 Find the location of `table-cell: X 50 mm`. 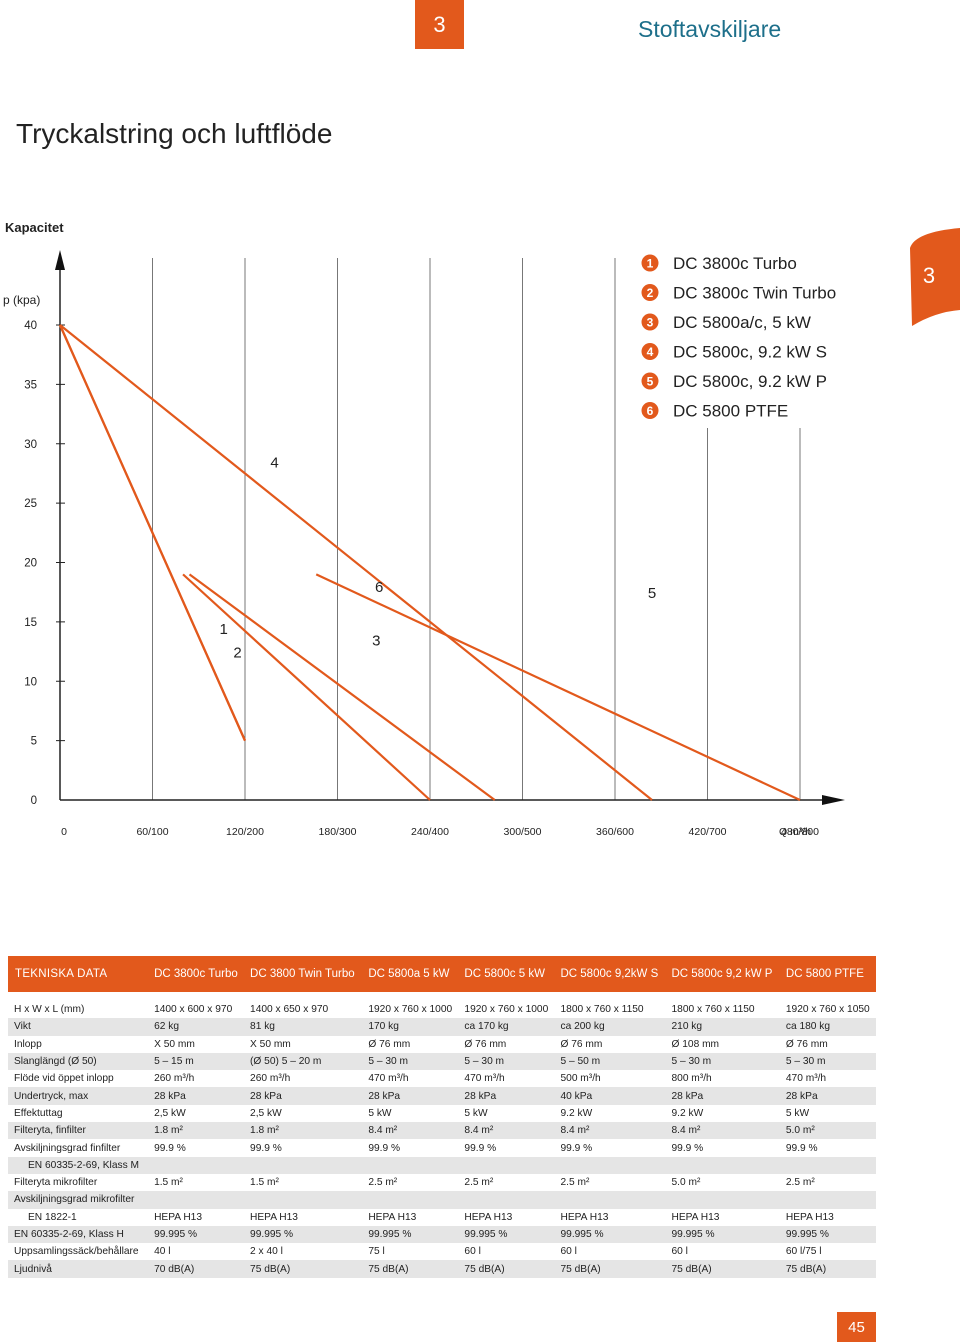

table-cell: X 50 mm is located at coordinates (270, 1044).